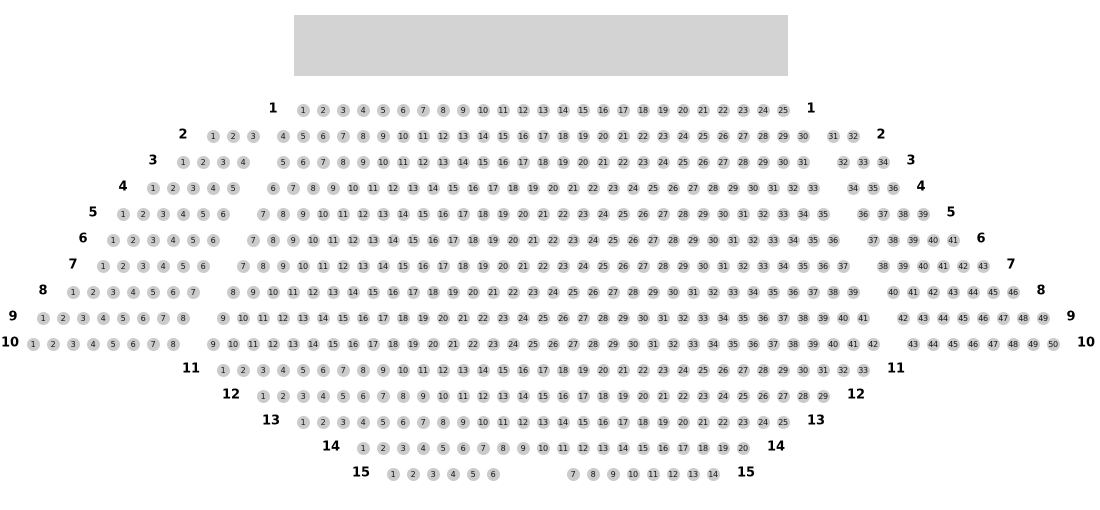  What do you see at coordinates (373, 188) in the screenshot?
I see `seat-row-4-11: 11` at bounding box center [373, 188].